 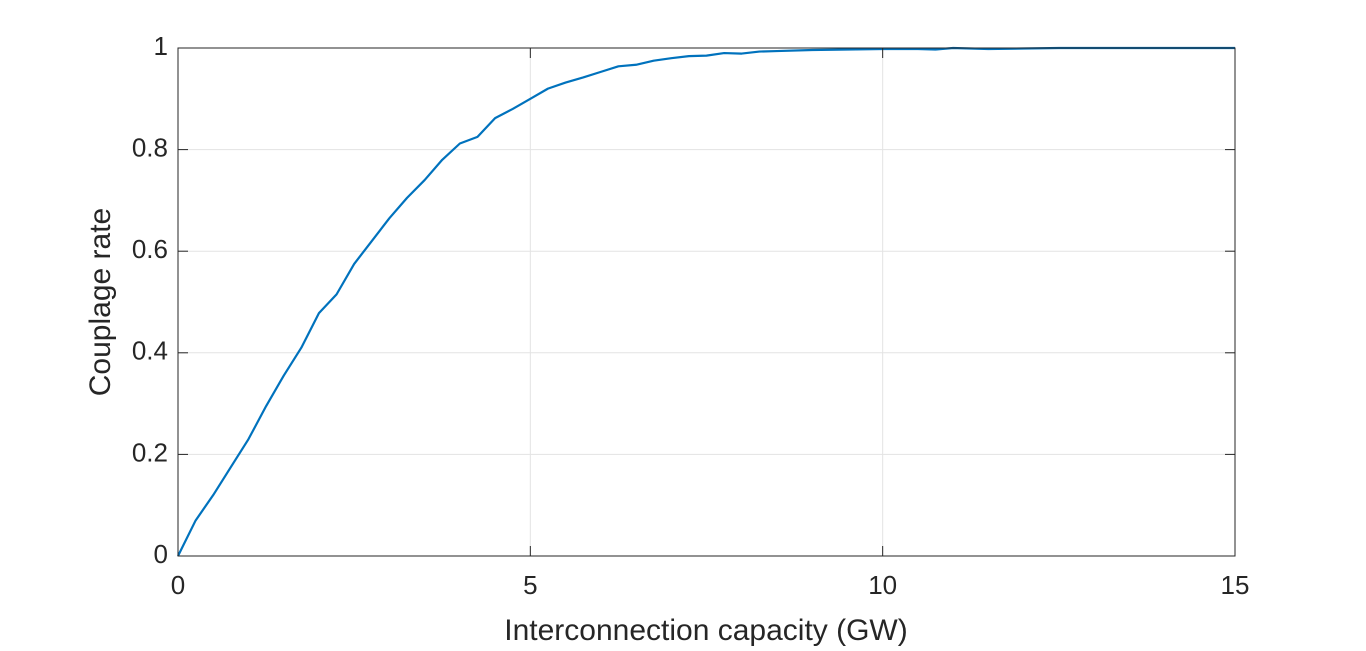 What do you see at coordinates (150, 452) in the screenshot?
I see `y-tick-label: 0.2` at bounding box center [150, 452].